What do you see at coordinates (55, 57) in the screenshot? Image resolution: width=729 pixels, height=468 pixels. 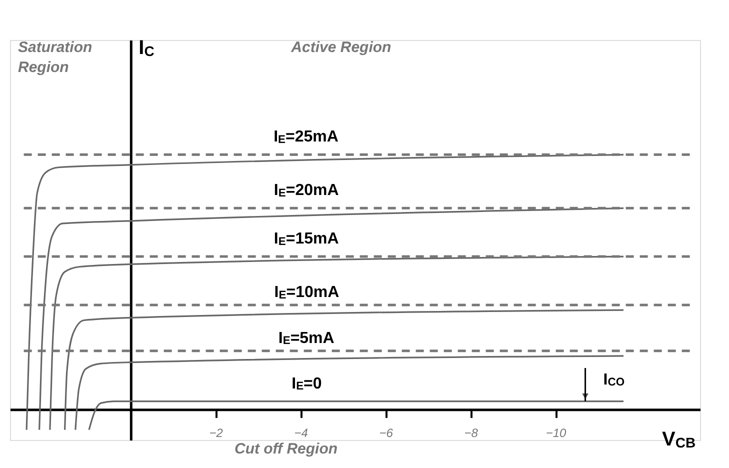 I see `text: Saturation Region` at bounding box center [55, 57].